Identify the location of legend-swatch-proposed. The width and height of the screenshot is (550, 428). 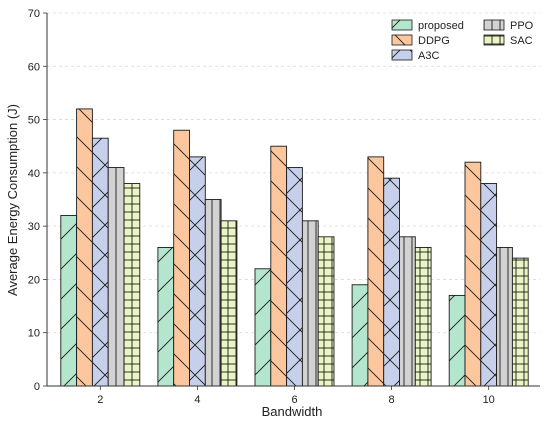
(402, 25).